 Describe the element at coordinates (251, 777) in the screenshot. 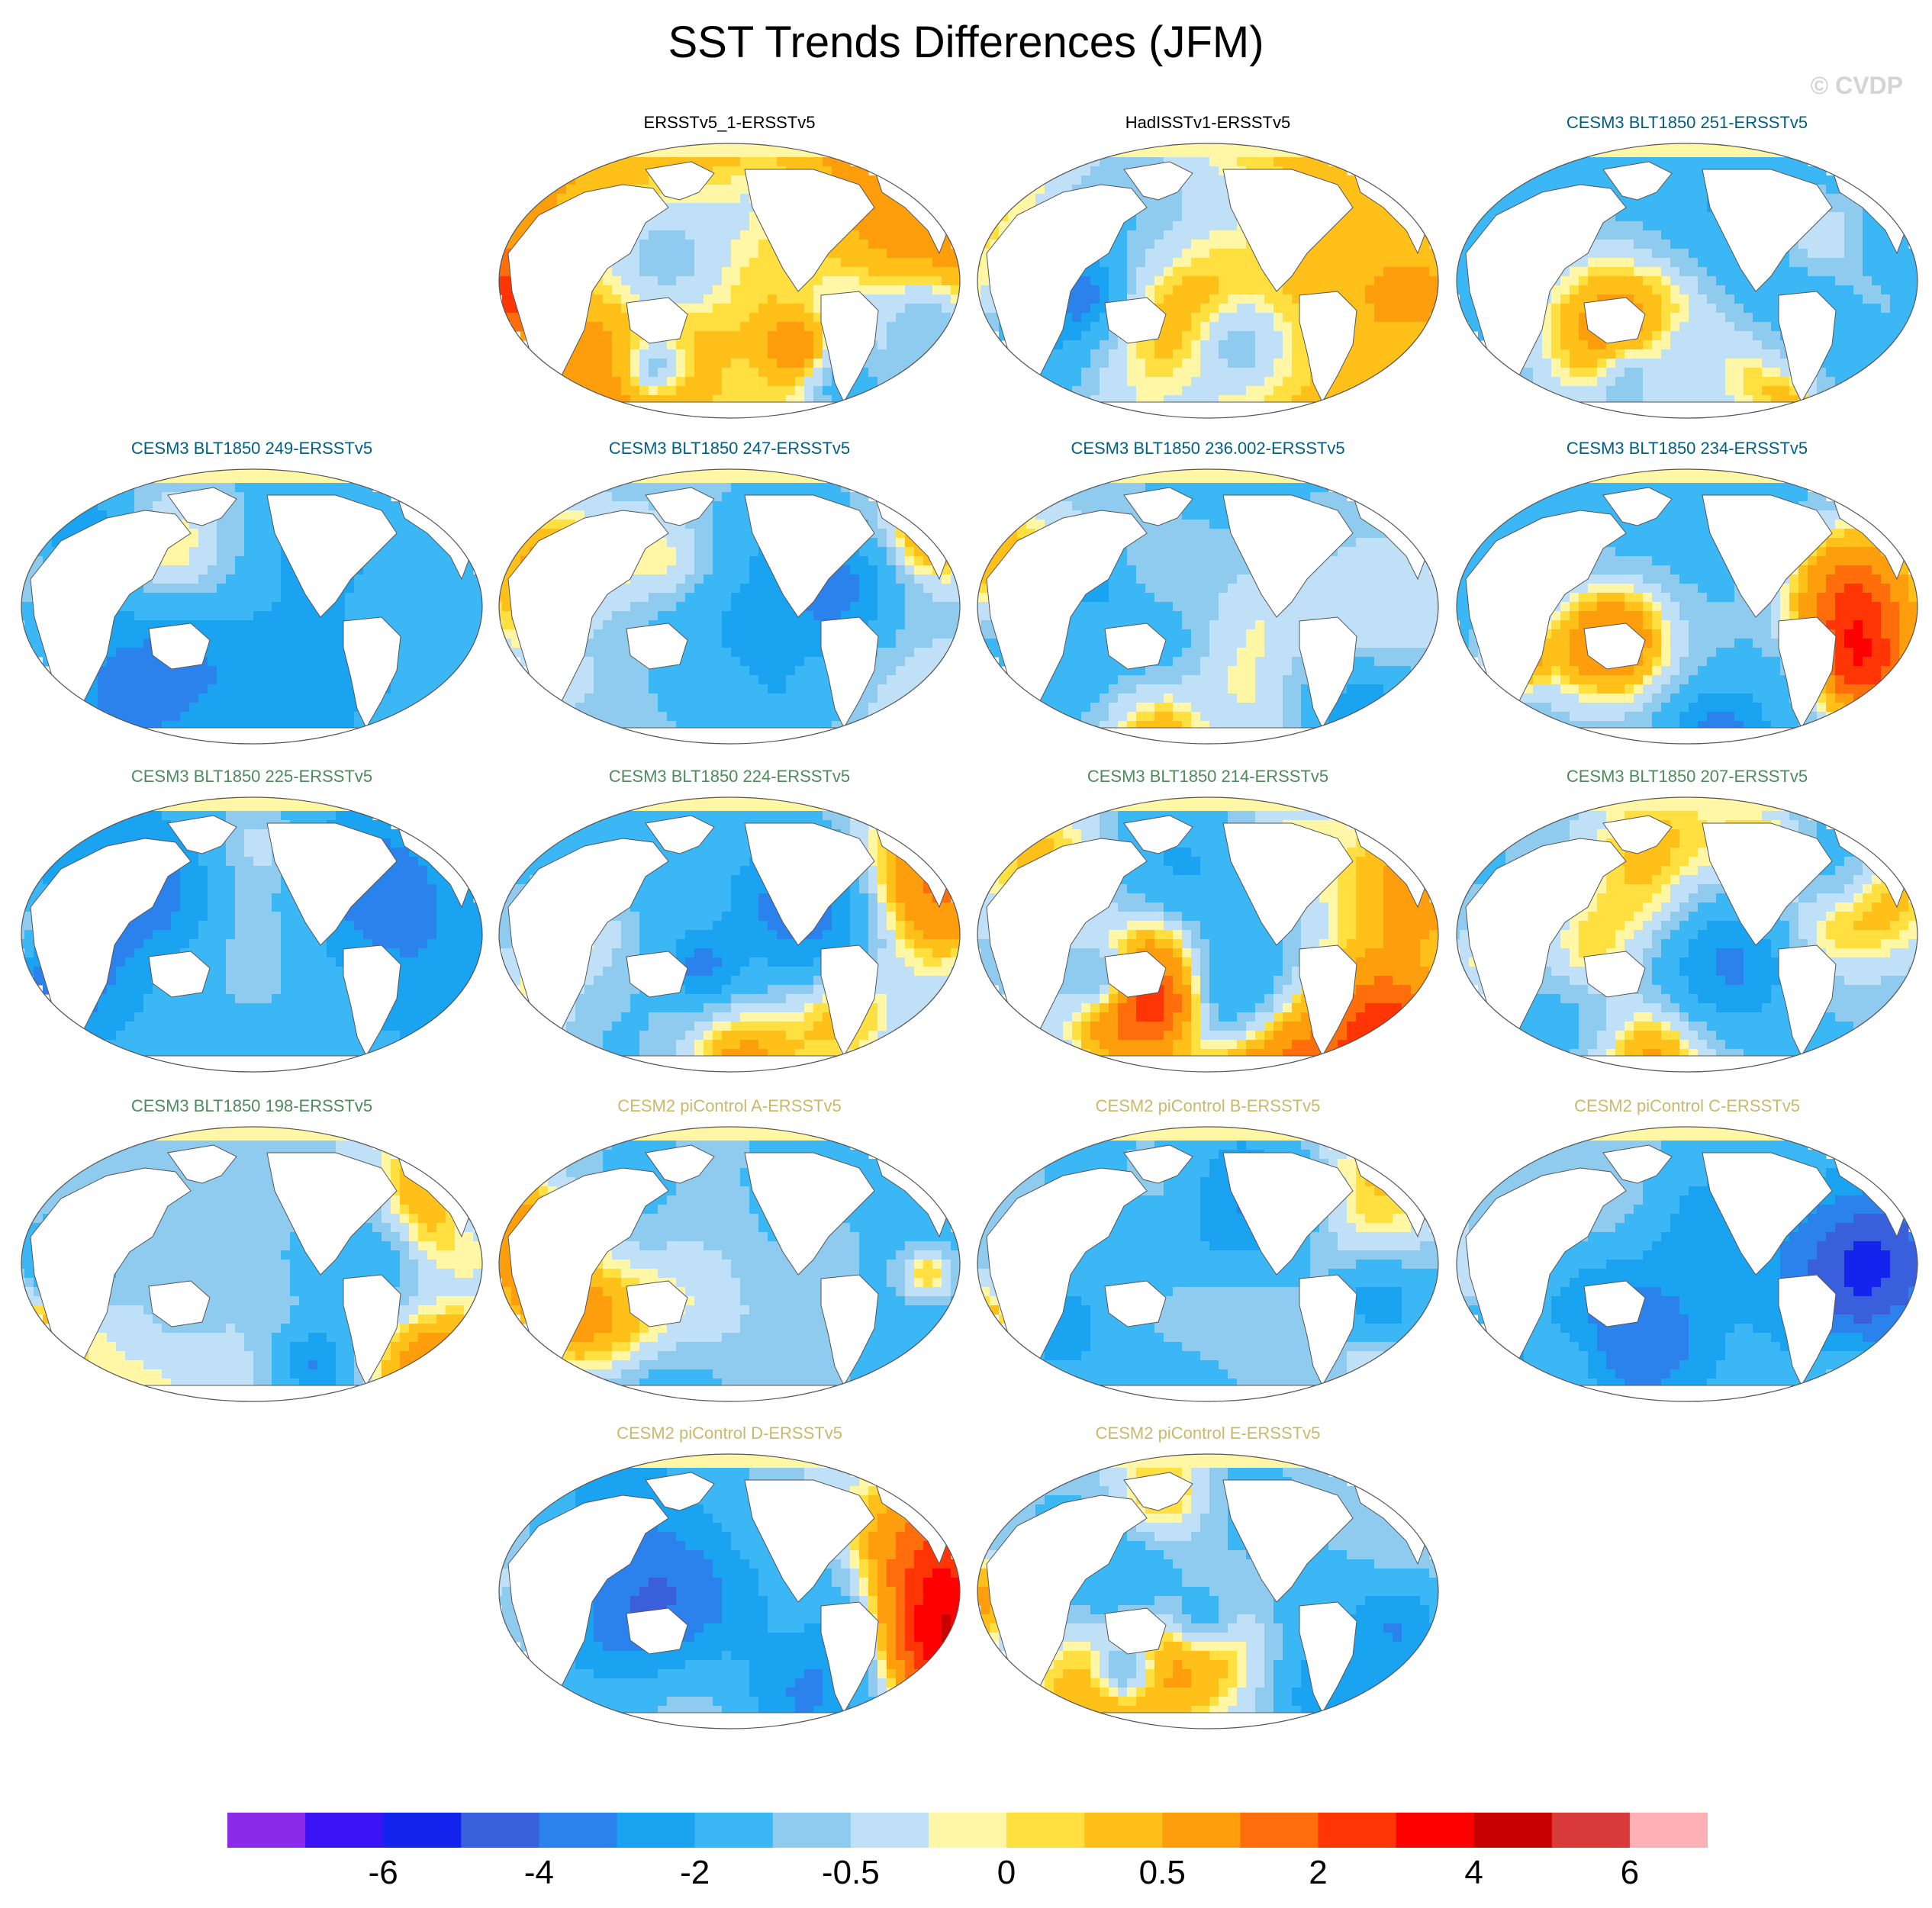

I see `panel-title: CESM3 BLT1850 225-ERSSTv5` at that location.